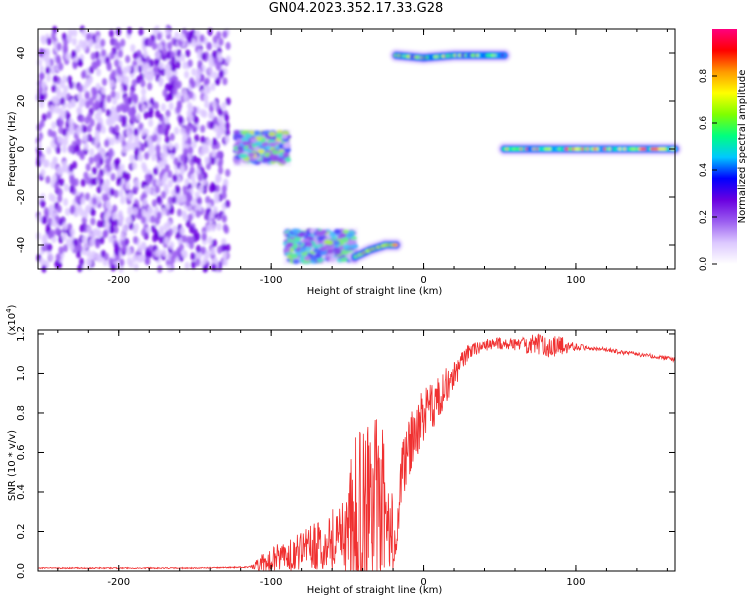  What do you see at coordinates (503, 55) in the screenshot?
I see `band-spot` at bounding box center [503, 55].